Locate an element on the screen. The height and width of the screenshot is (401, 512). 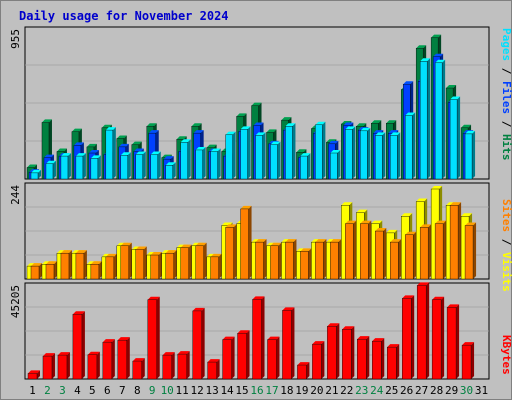
pages-bar-13-top is located at coordinates (215, 150).